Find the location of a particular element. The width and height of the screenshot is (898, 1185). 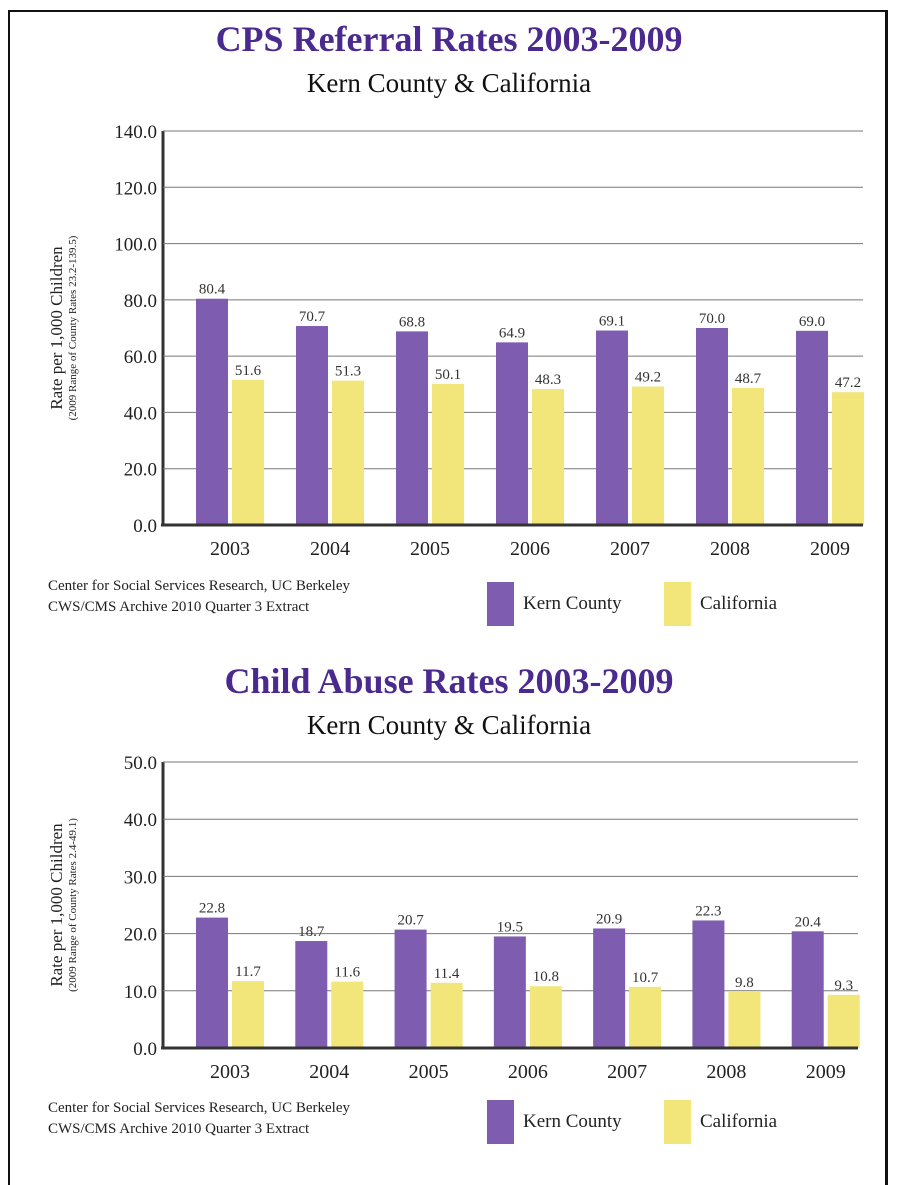

data-label: 10.8 is located at coordinates (546, 977).